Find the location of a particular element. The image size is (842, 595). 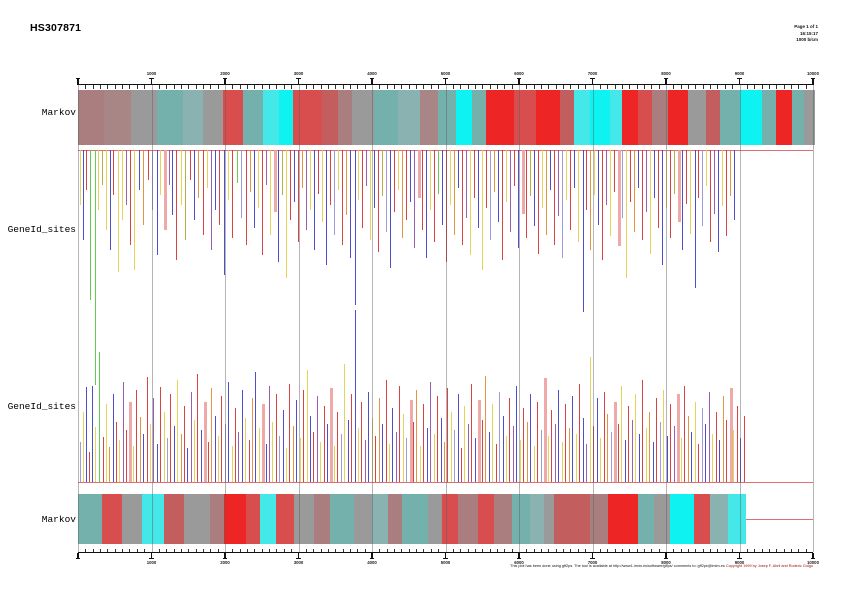

top-tick-label: 10000 is located at coordinates (813, 73).